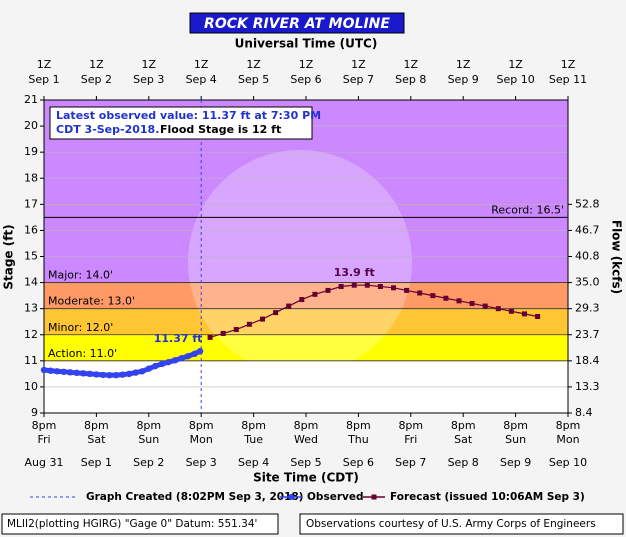 The height and width of the screenshot is (537, 626). What do you see at coordinates (358, 439) in the screenshot?
I see `x-tick-day: Thu` at bounding box center [358, 439].